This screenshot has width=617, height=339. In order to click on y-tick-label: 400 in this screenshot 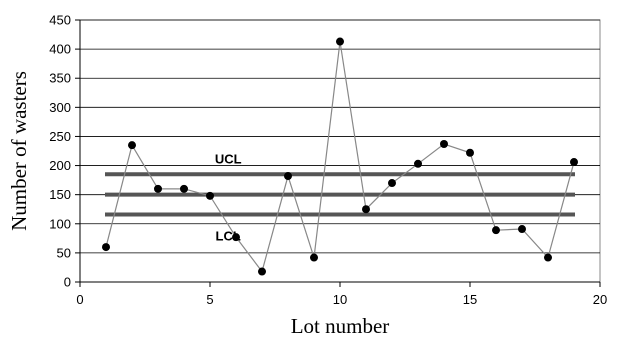, I will do `click(60, 49)`.